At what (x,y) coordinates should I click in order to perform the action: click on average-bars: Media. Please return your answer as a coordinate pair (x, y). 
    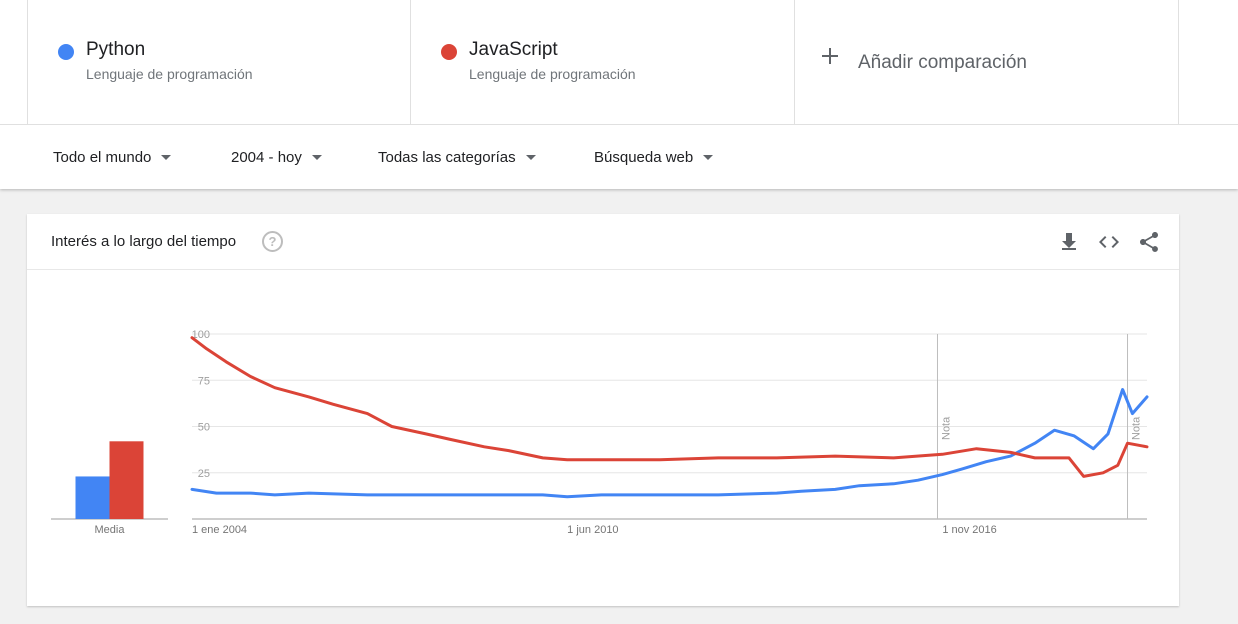
    Looking at the image, I should click on (109, 488).